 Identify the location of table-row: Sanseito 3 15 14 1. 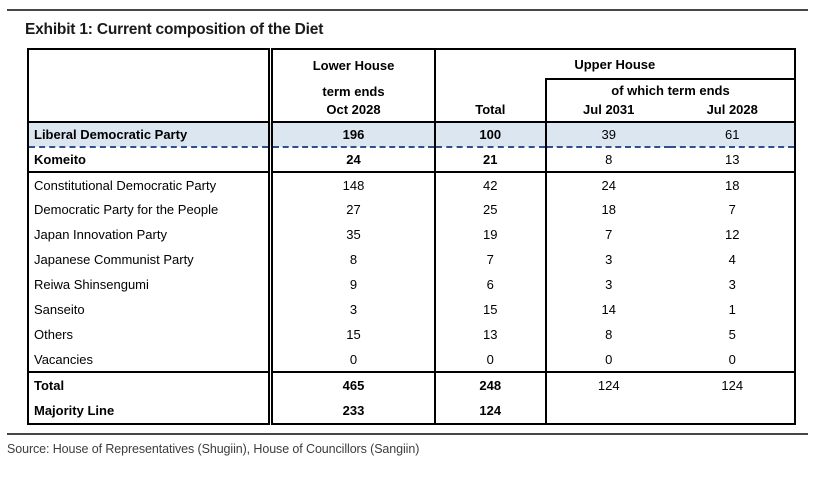
(411, 309).